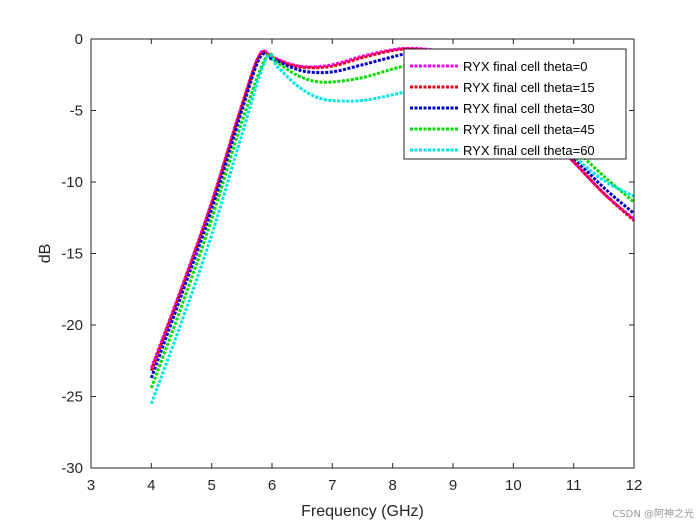 This screenshot has width=700, height=525. Describe the element at coordinates (91, 485) in the screenshot. I see `x-tick-label: 3` at that location.